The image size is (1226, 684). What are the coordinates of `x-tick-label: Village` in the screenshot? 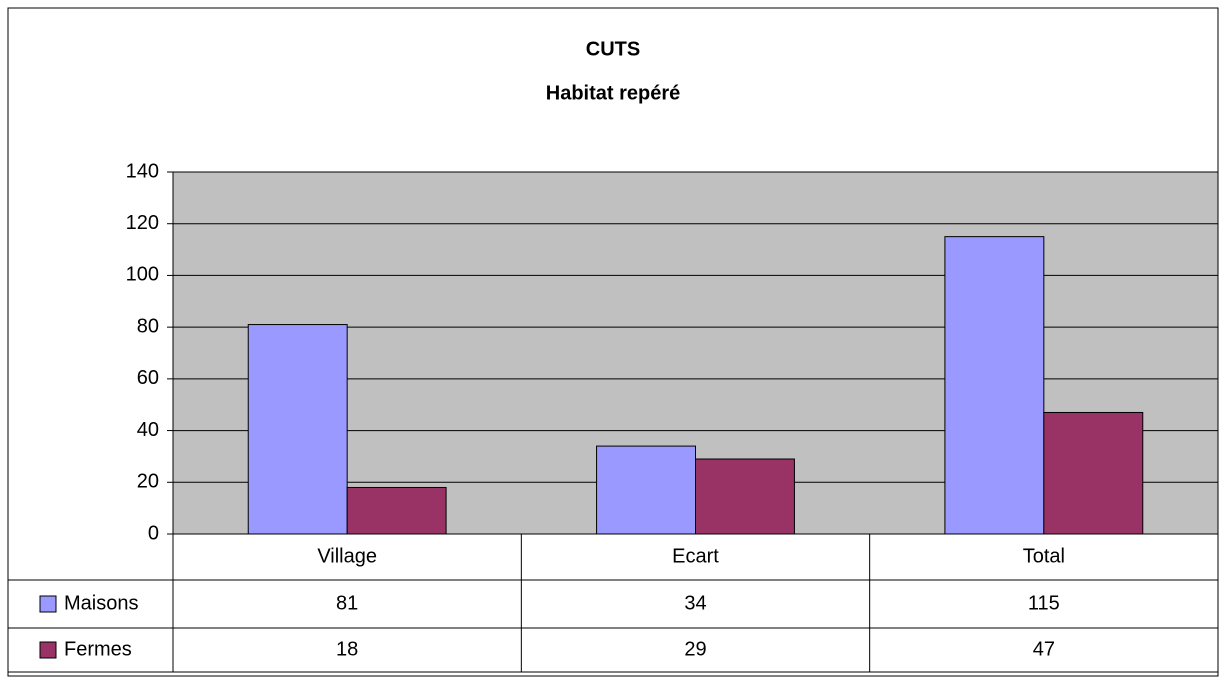 It's located at (347, 556).